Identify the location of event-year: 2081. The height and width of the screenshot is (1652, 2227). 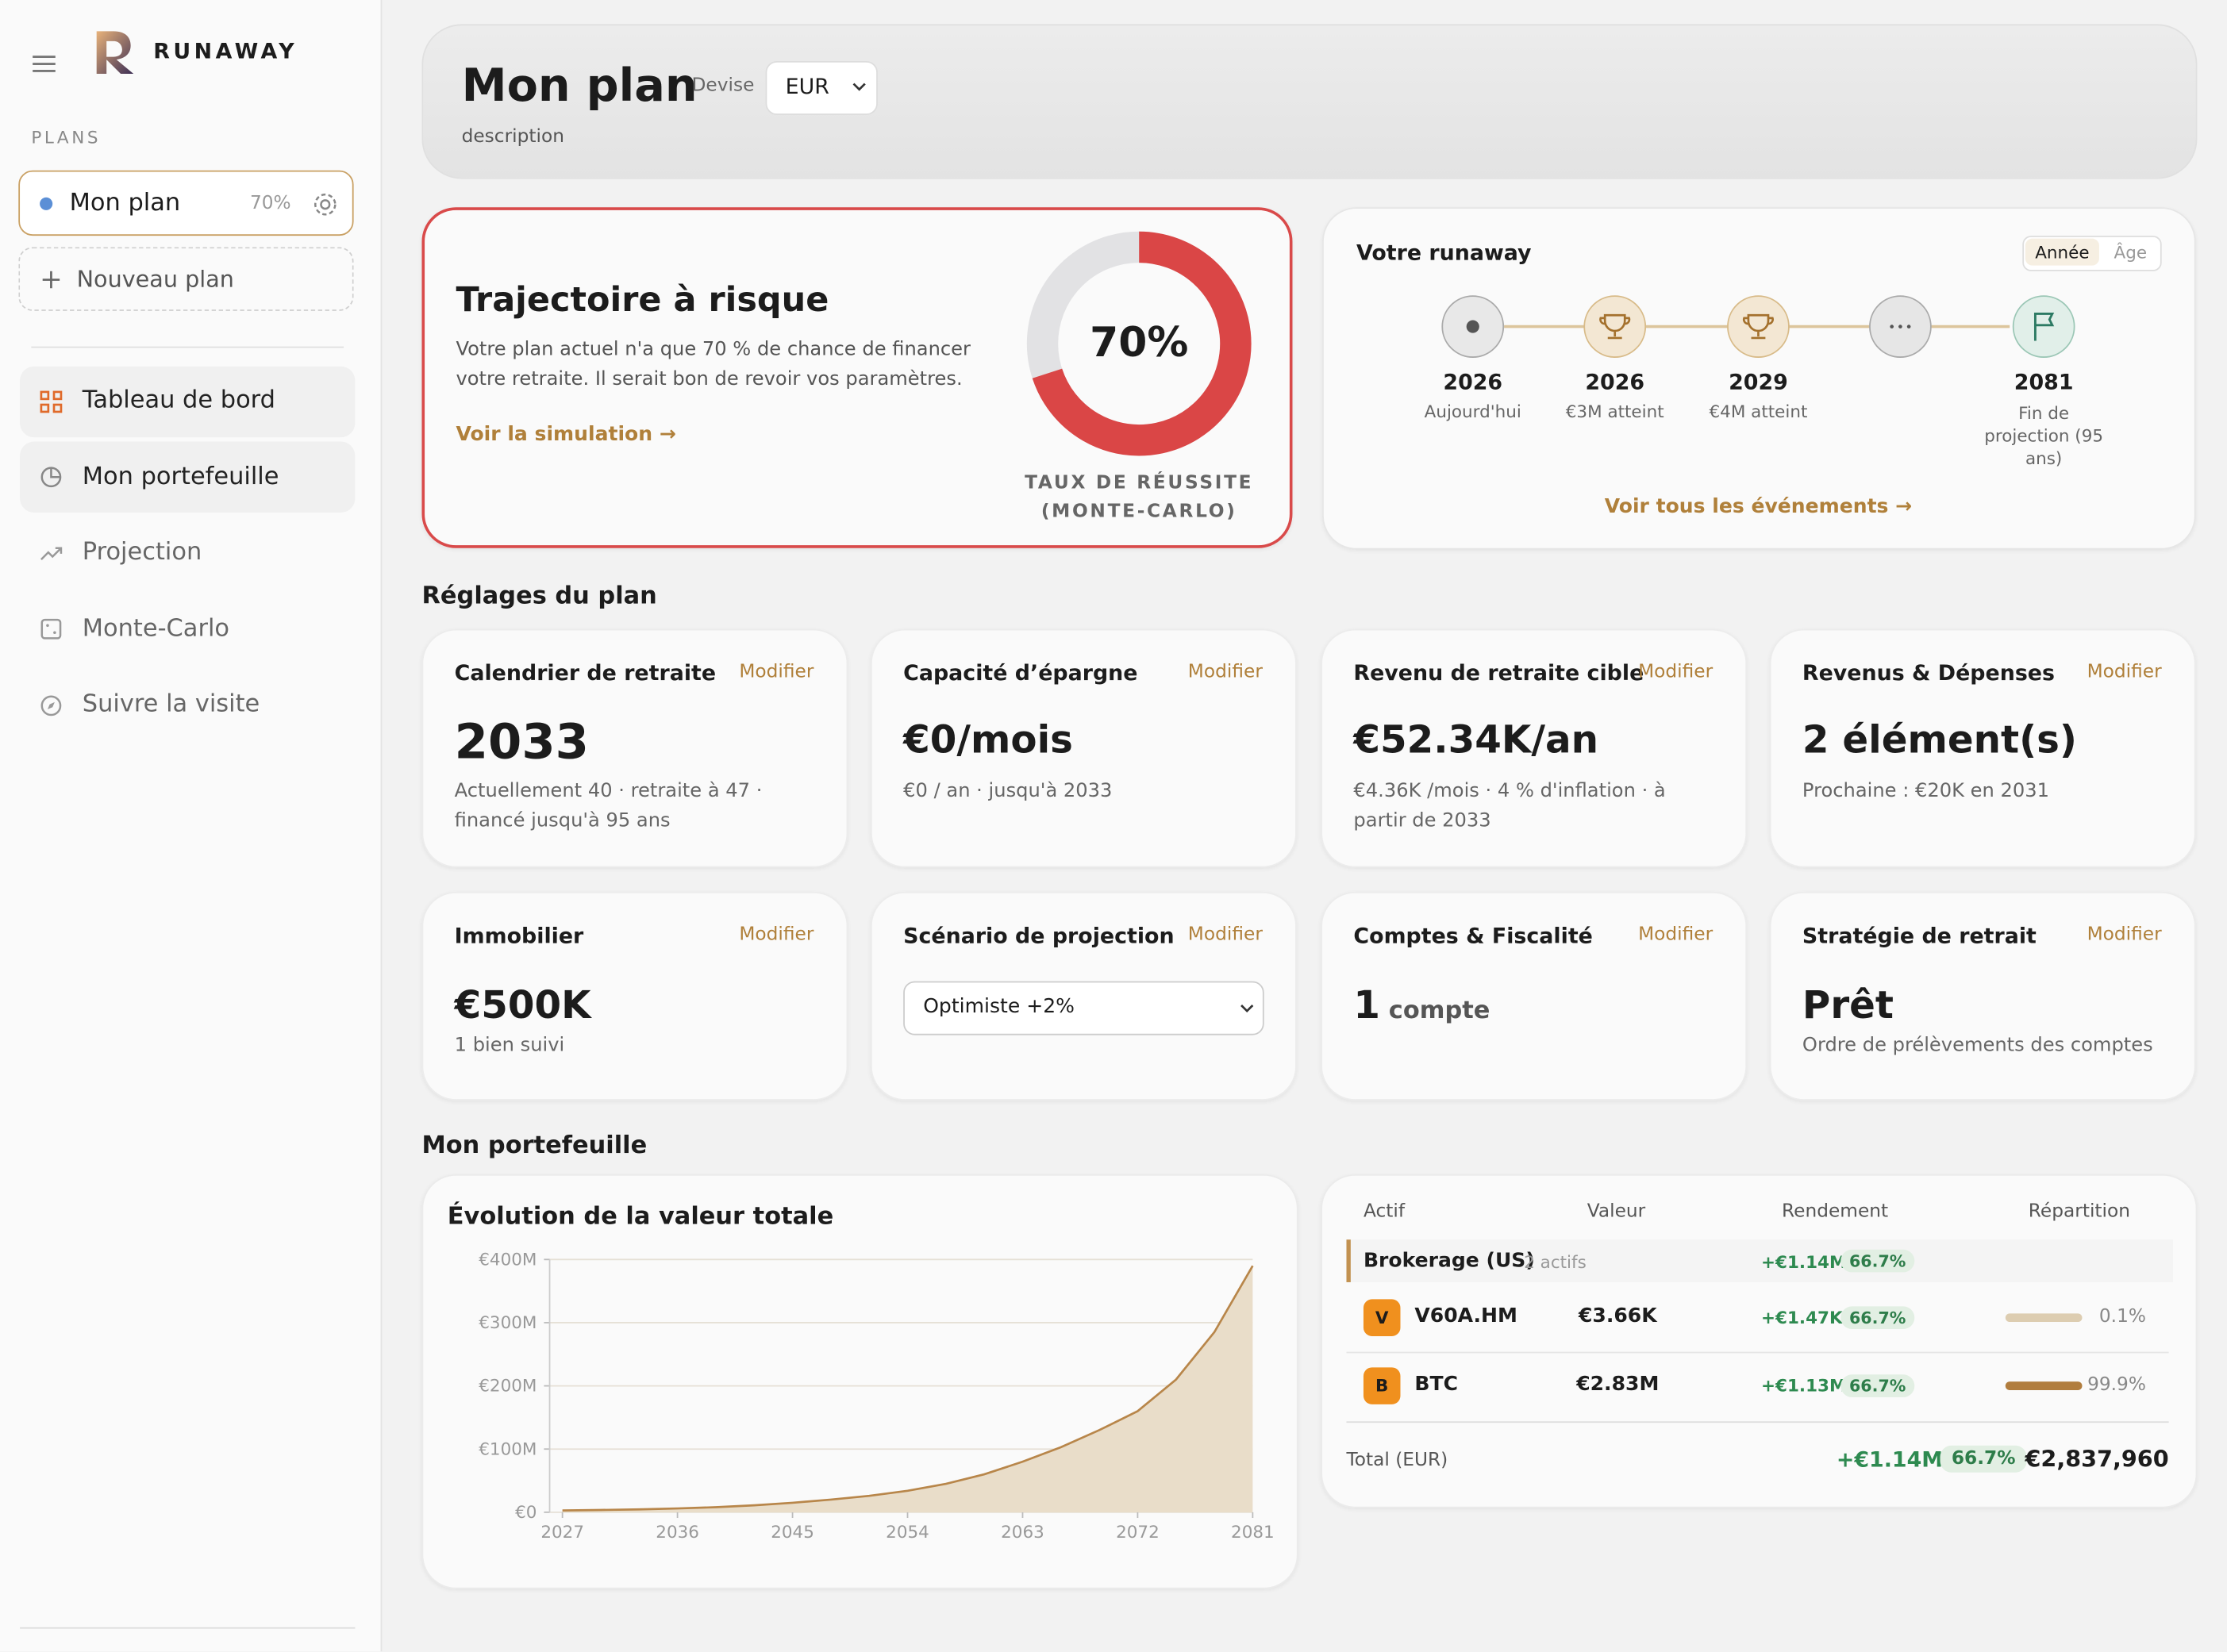
(2044, 382).